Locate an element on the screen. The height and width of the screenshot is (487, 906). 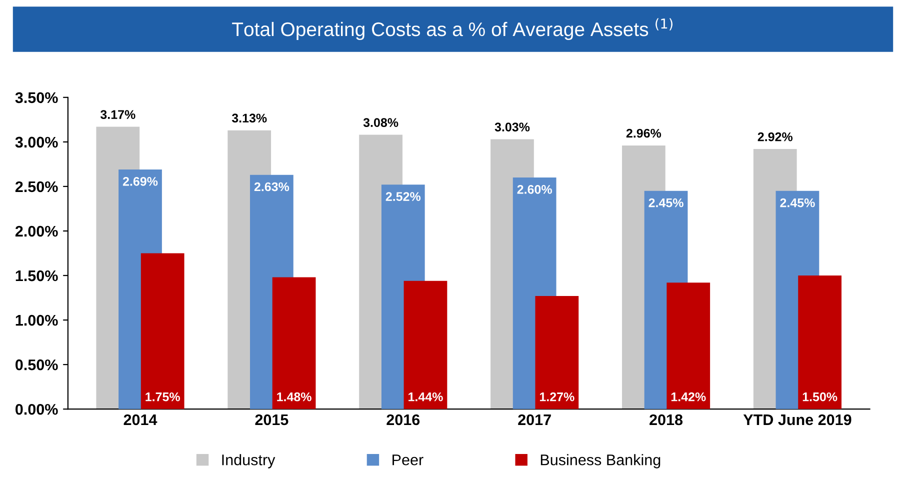
y-tick-label: 0.00% is located at coordinates (37, 409).